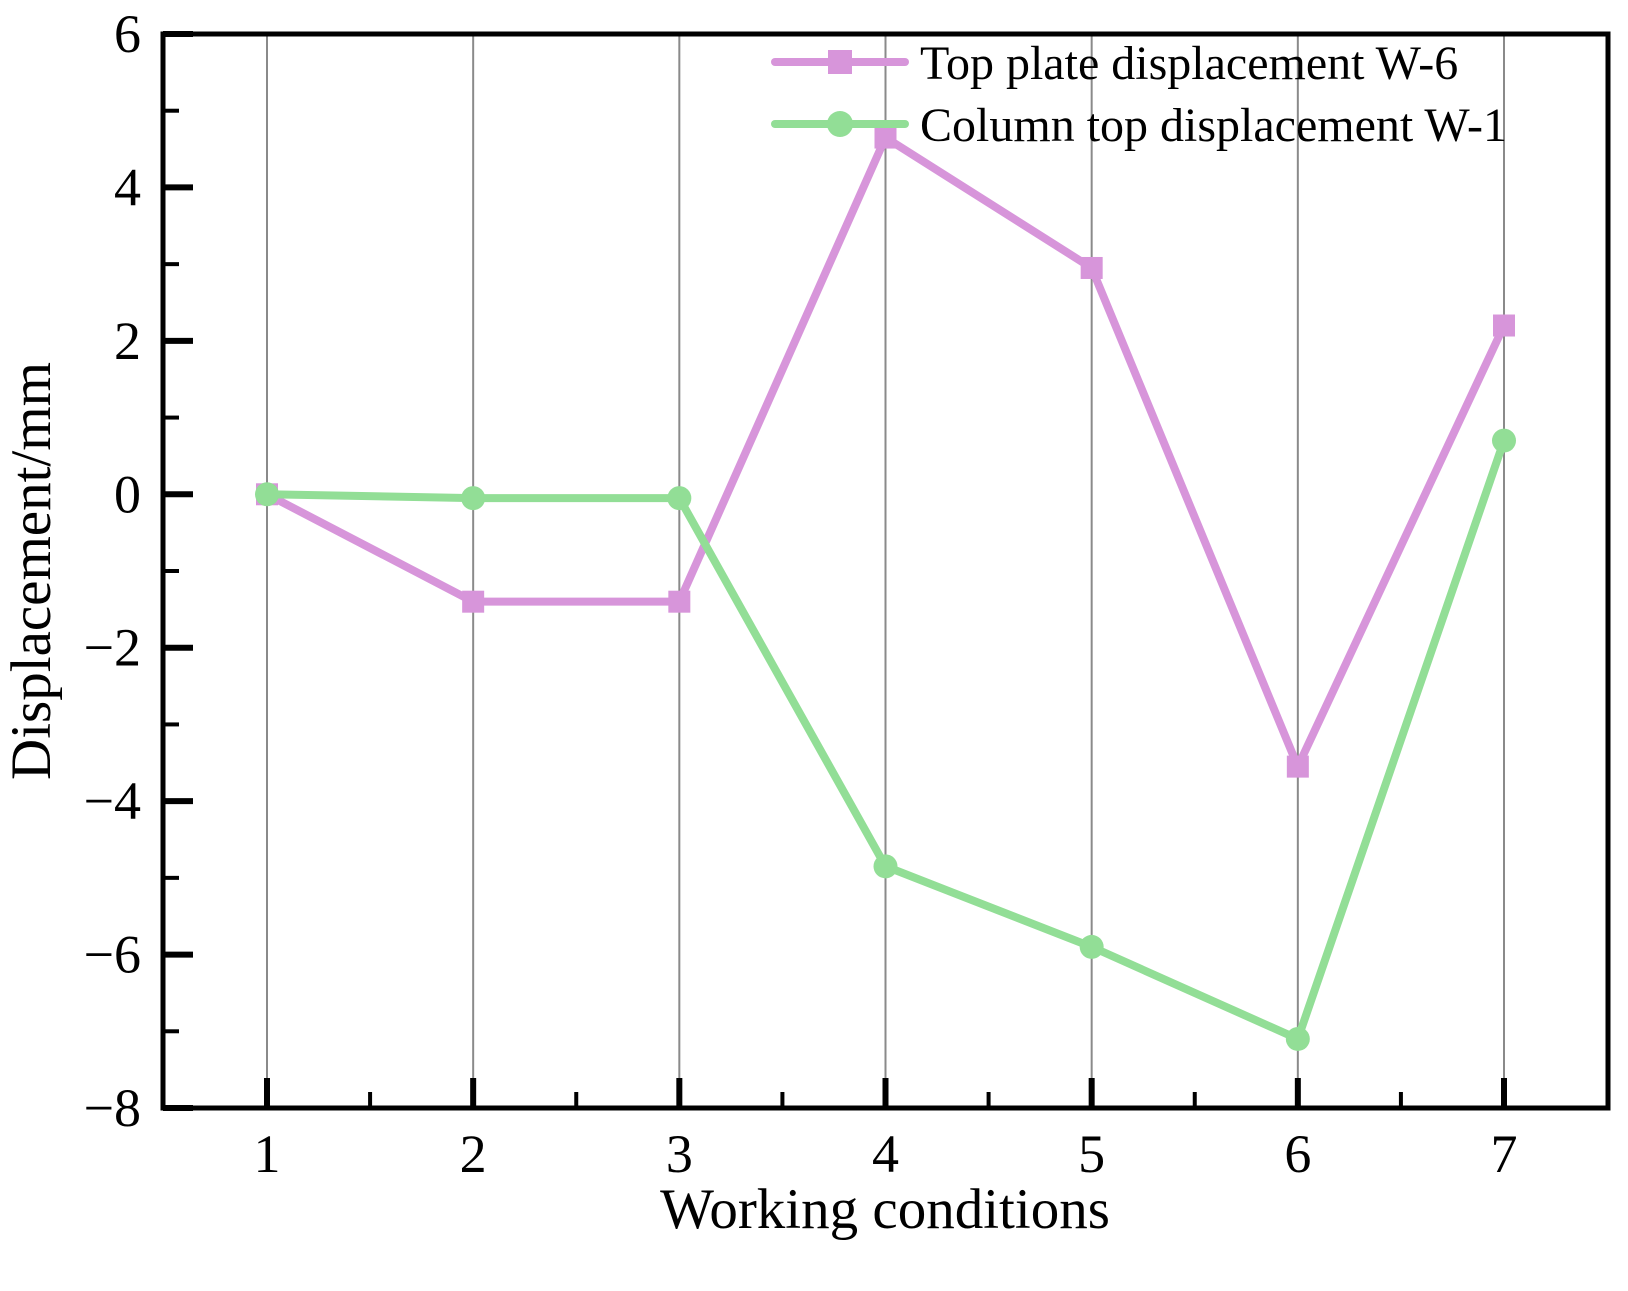  What do you see at coordinates (679, 1154) in the screenshot?
I see `x-tick-label: 3` at bounding box center [679, 1154].